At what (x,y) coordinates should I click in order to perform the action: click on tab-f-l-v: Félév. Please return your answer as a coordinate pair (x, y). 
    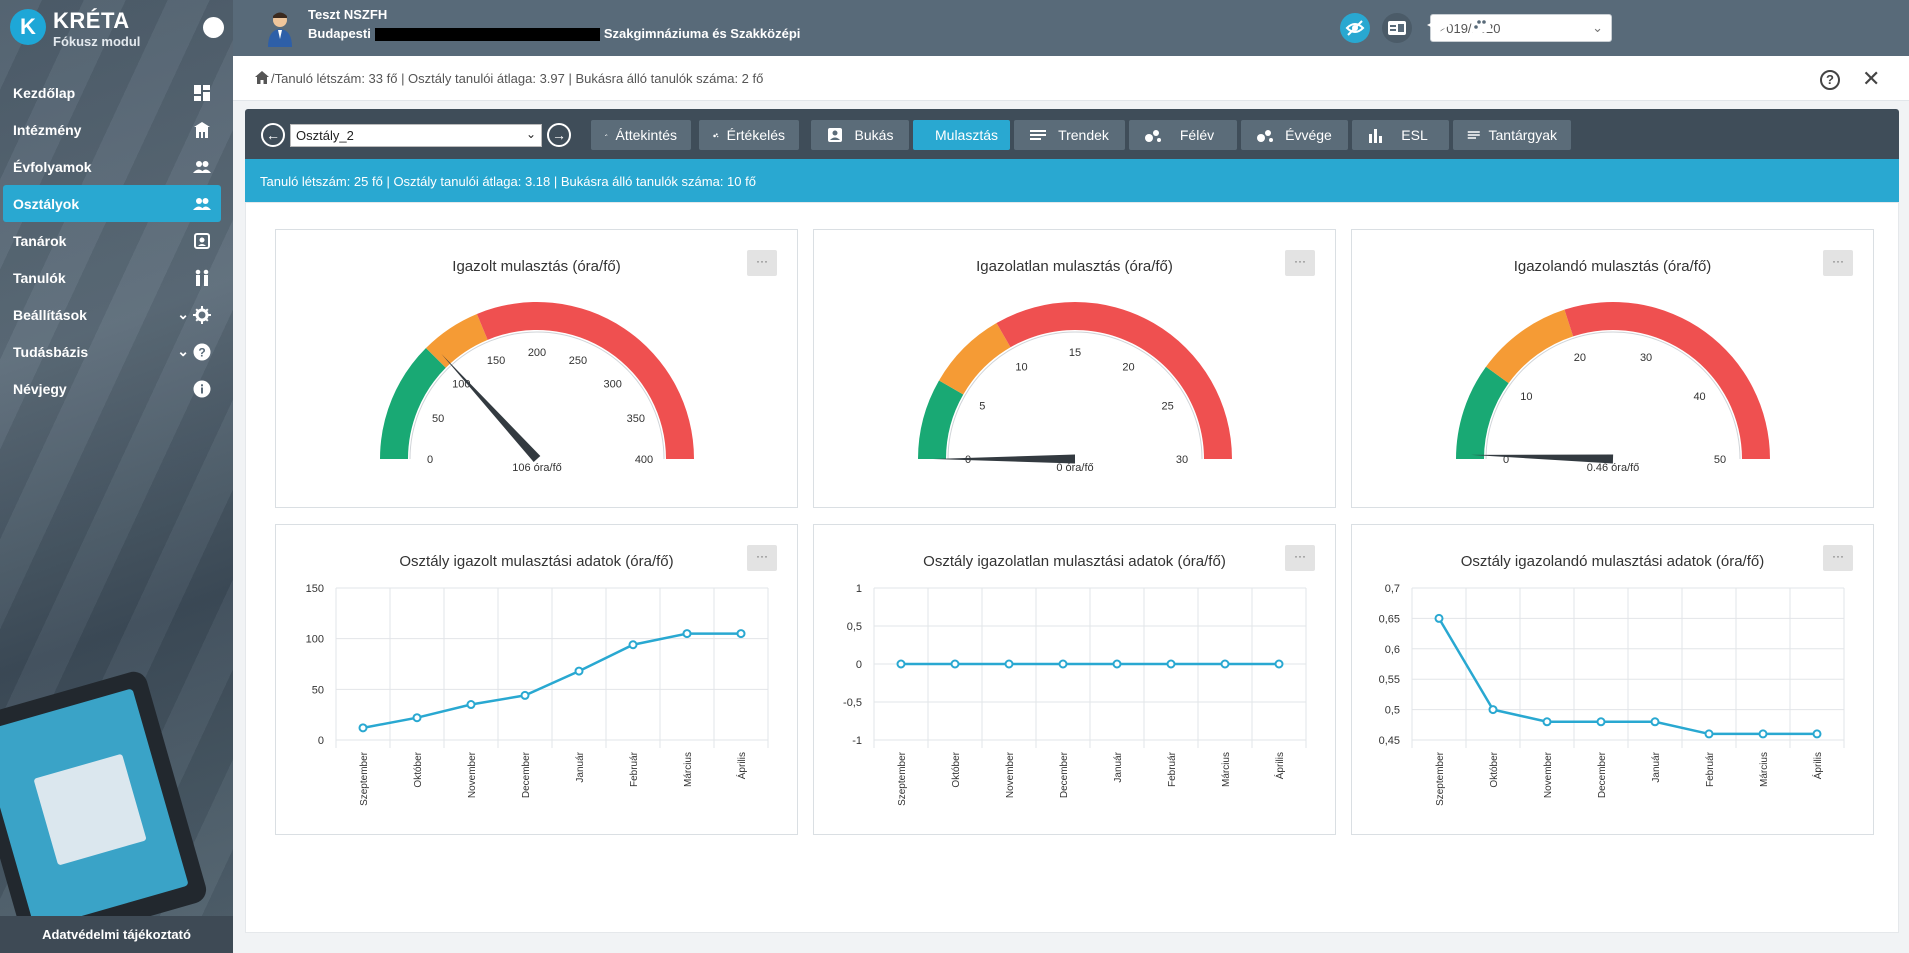
    Looking at the image, I should click on (1183, 135).